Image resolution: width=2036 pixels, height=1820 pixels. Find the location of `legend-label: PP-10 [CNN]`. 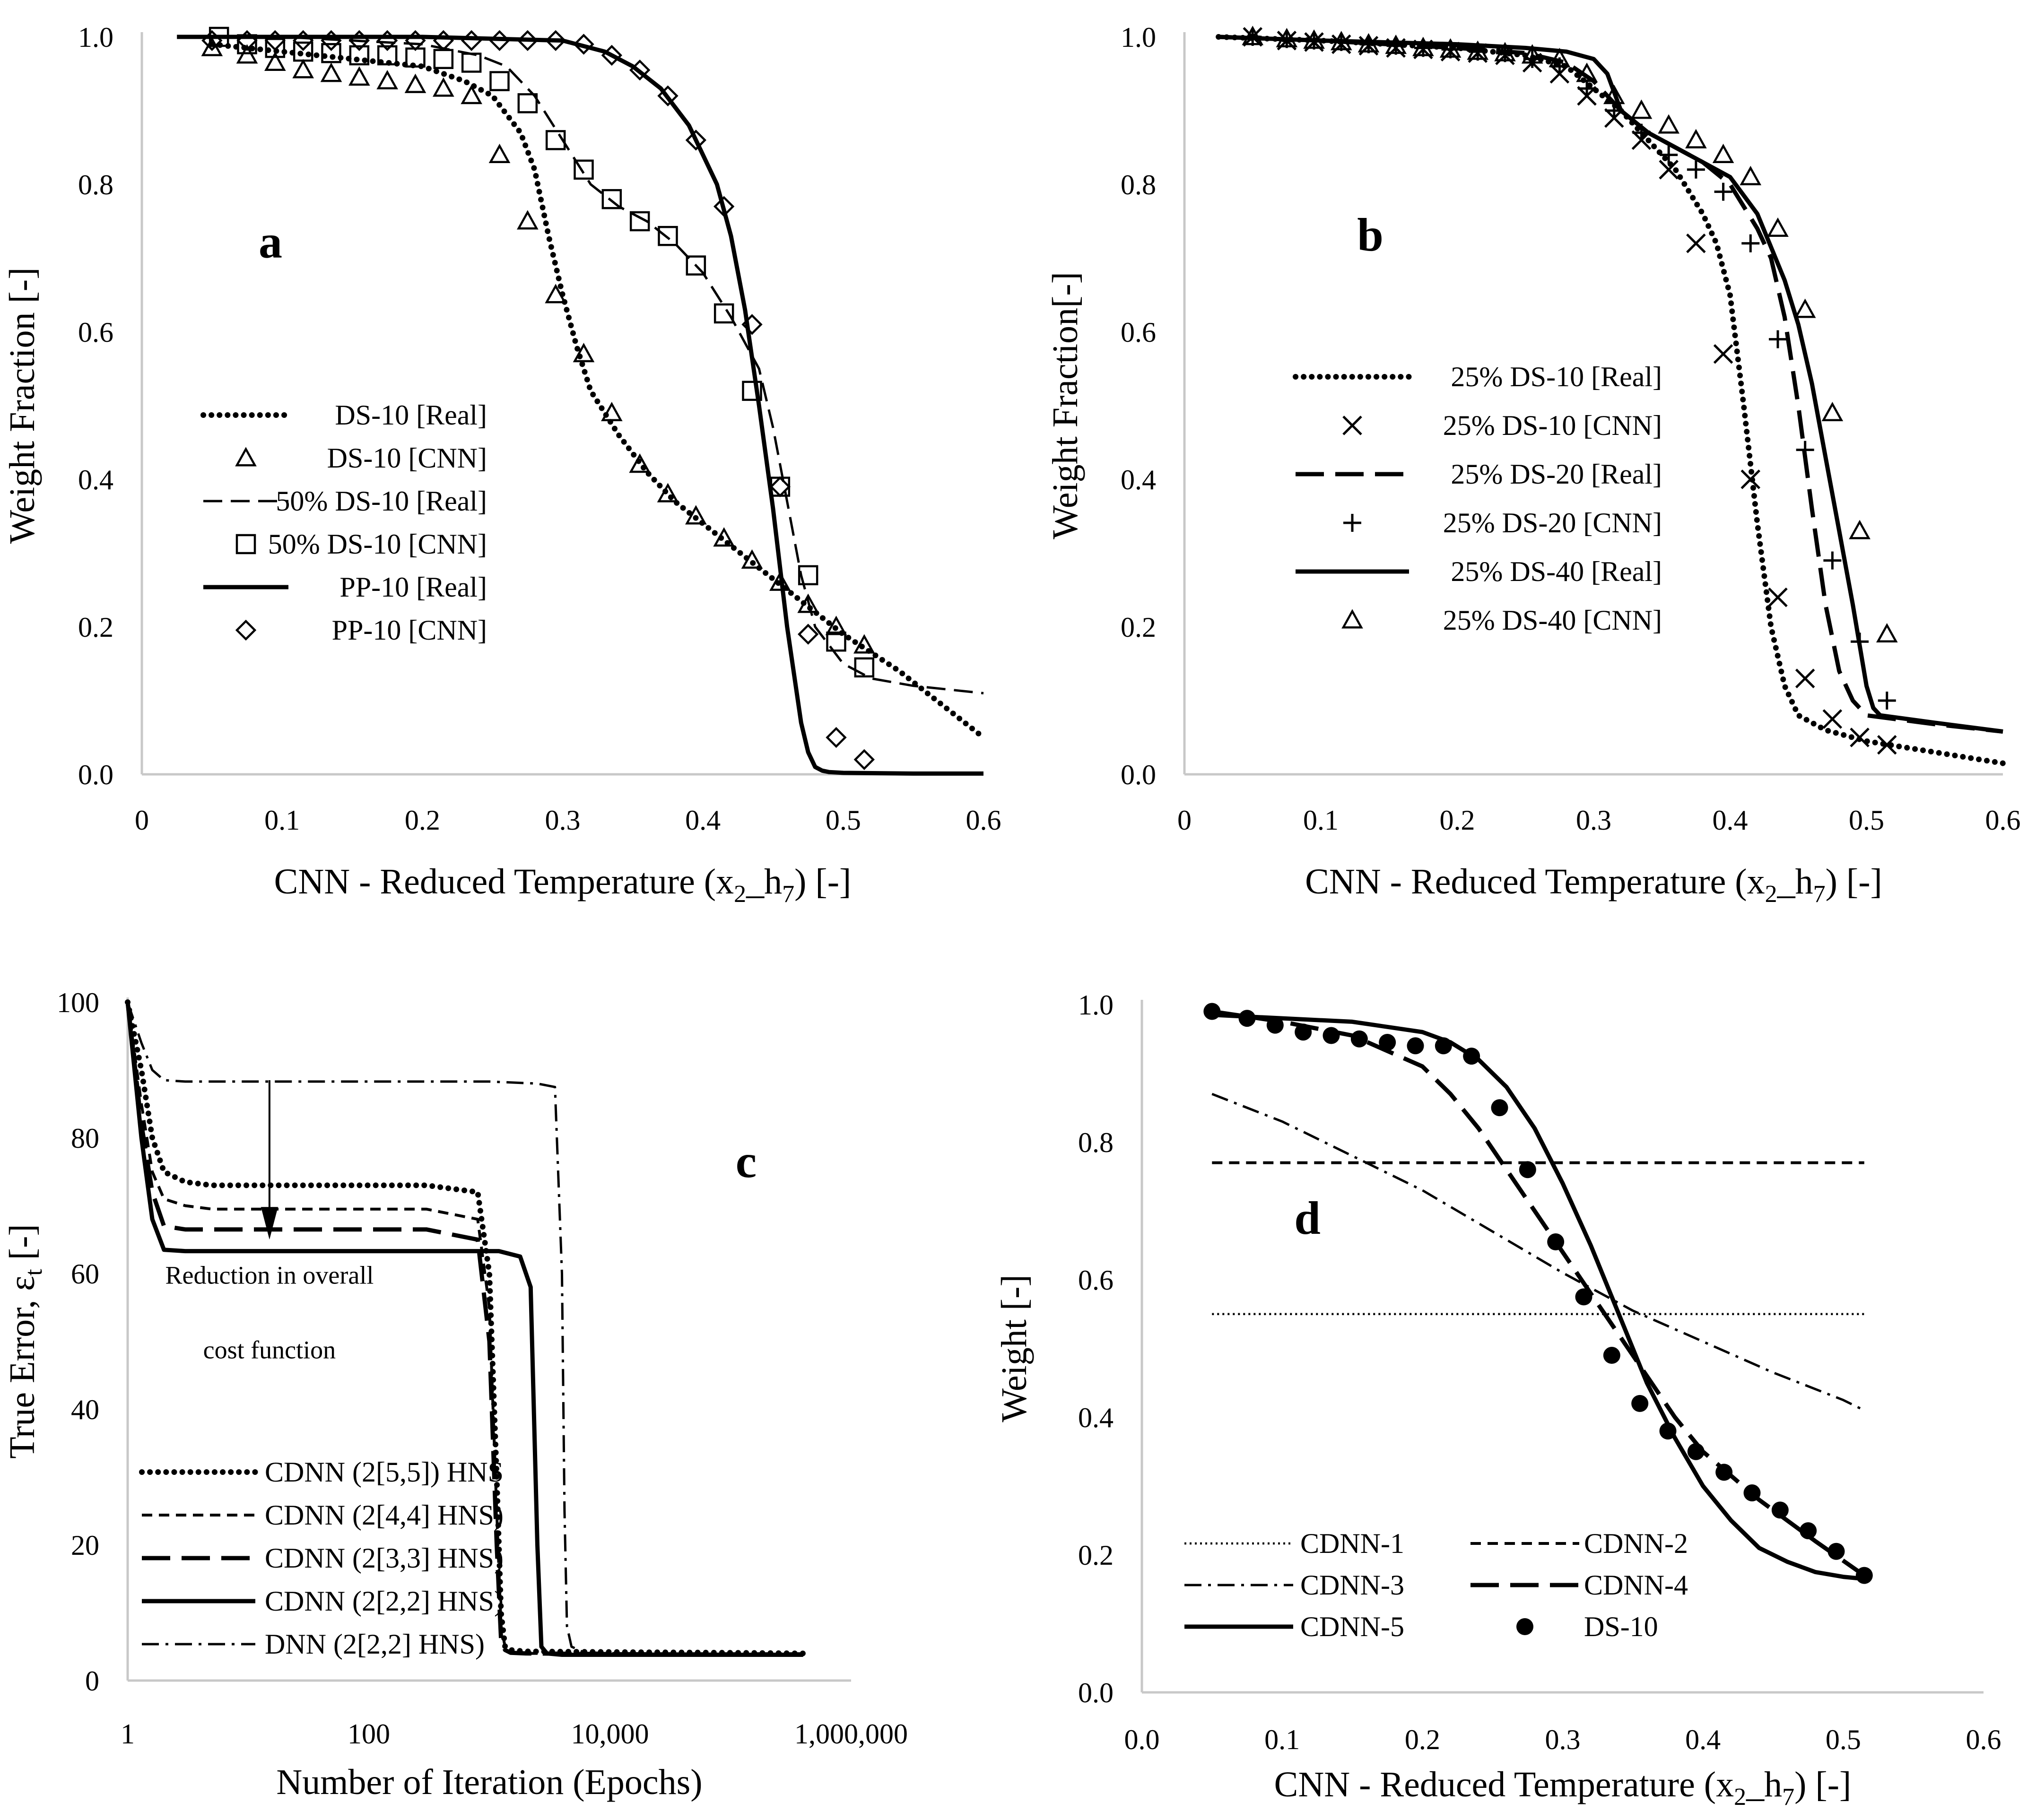

legend-label: PP-10 [CNN] is located at coordinates (409, 630).